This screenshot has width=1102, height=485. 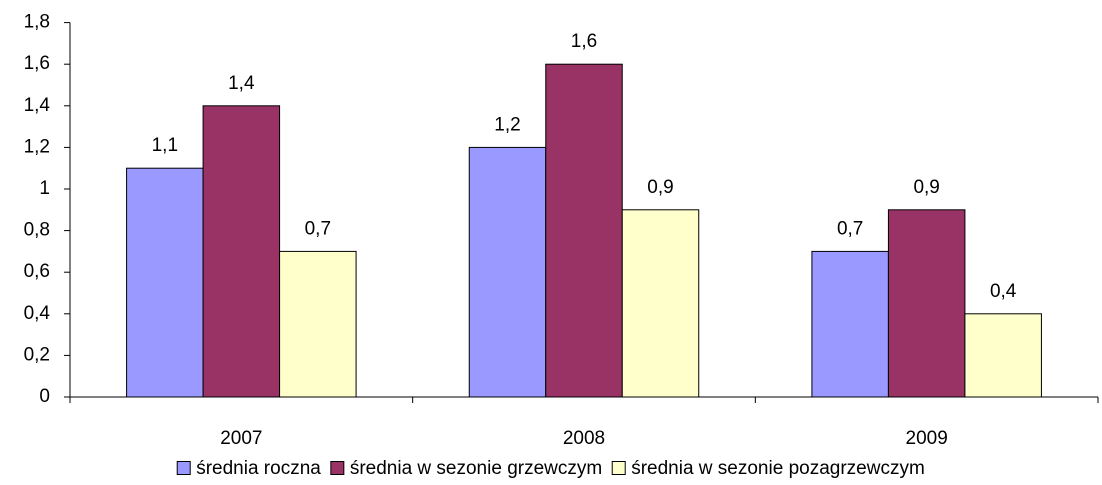 I want to click on legend-label: średnia w sezonie grzewczym, so click(x=476, y=468).